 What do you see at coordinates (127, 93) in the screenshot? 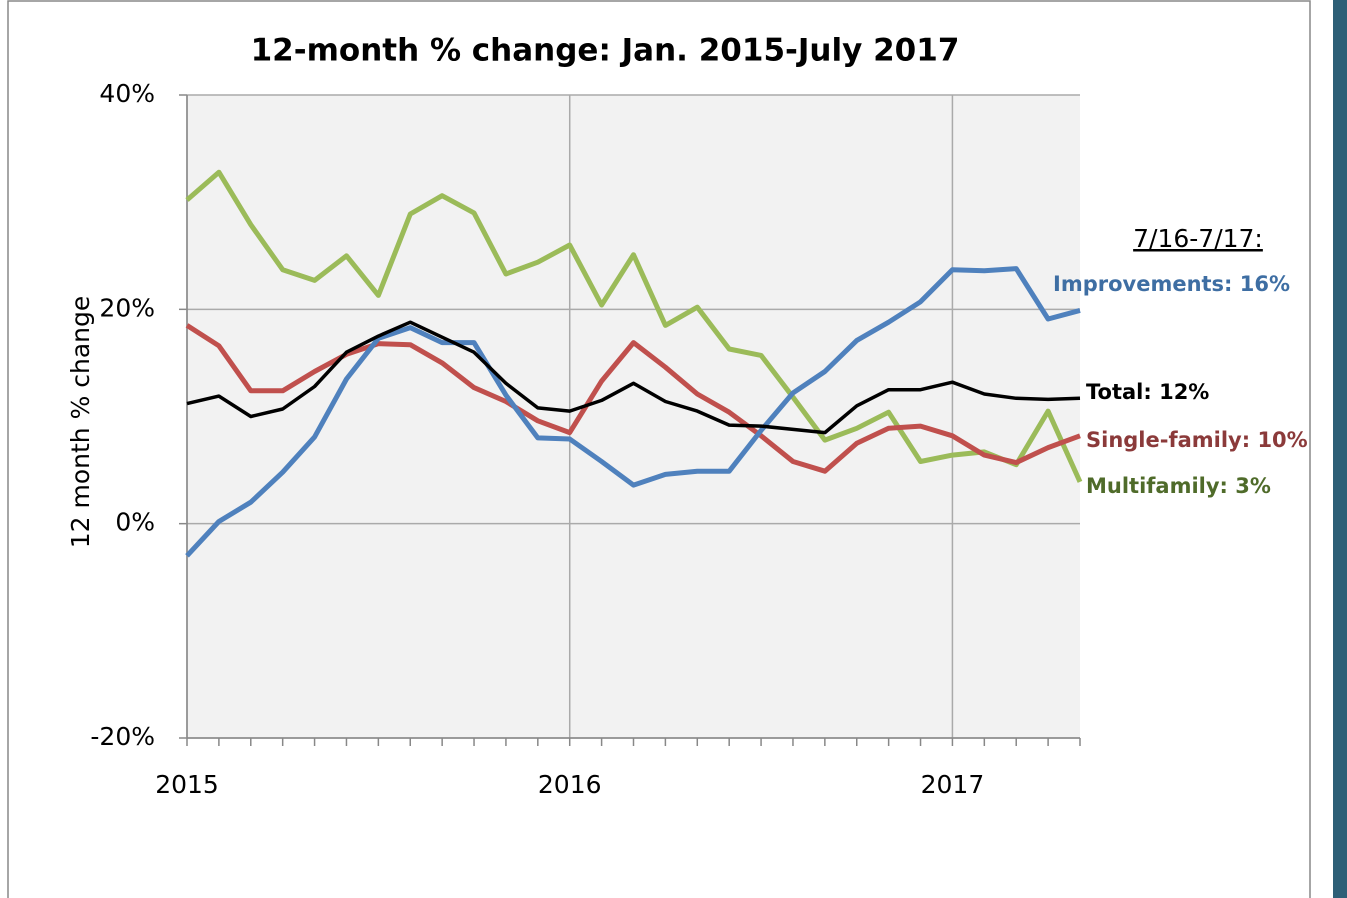
I see `y-tick-label: 40%` at bounding box center [127, 93].